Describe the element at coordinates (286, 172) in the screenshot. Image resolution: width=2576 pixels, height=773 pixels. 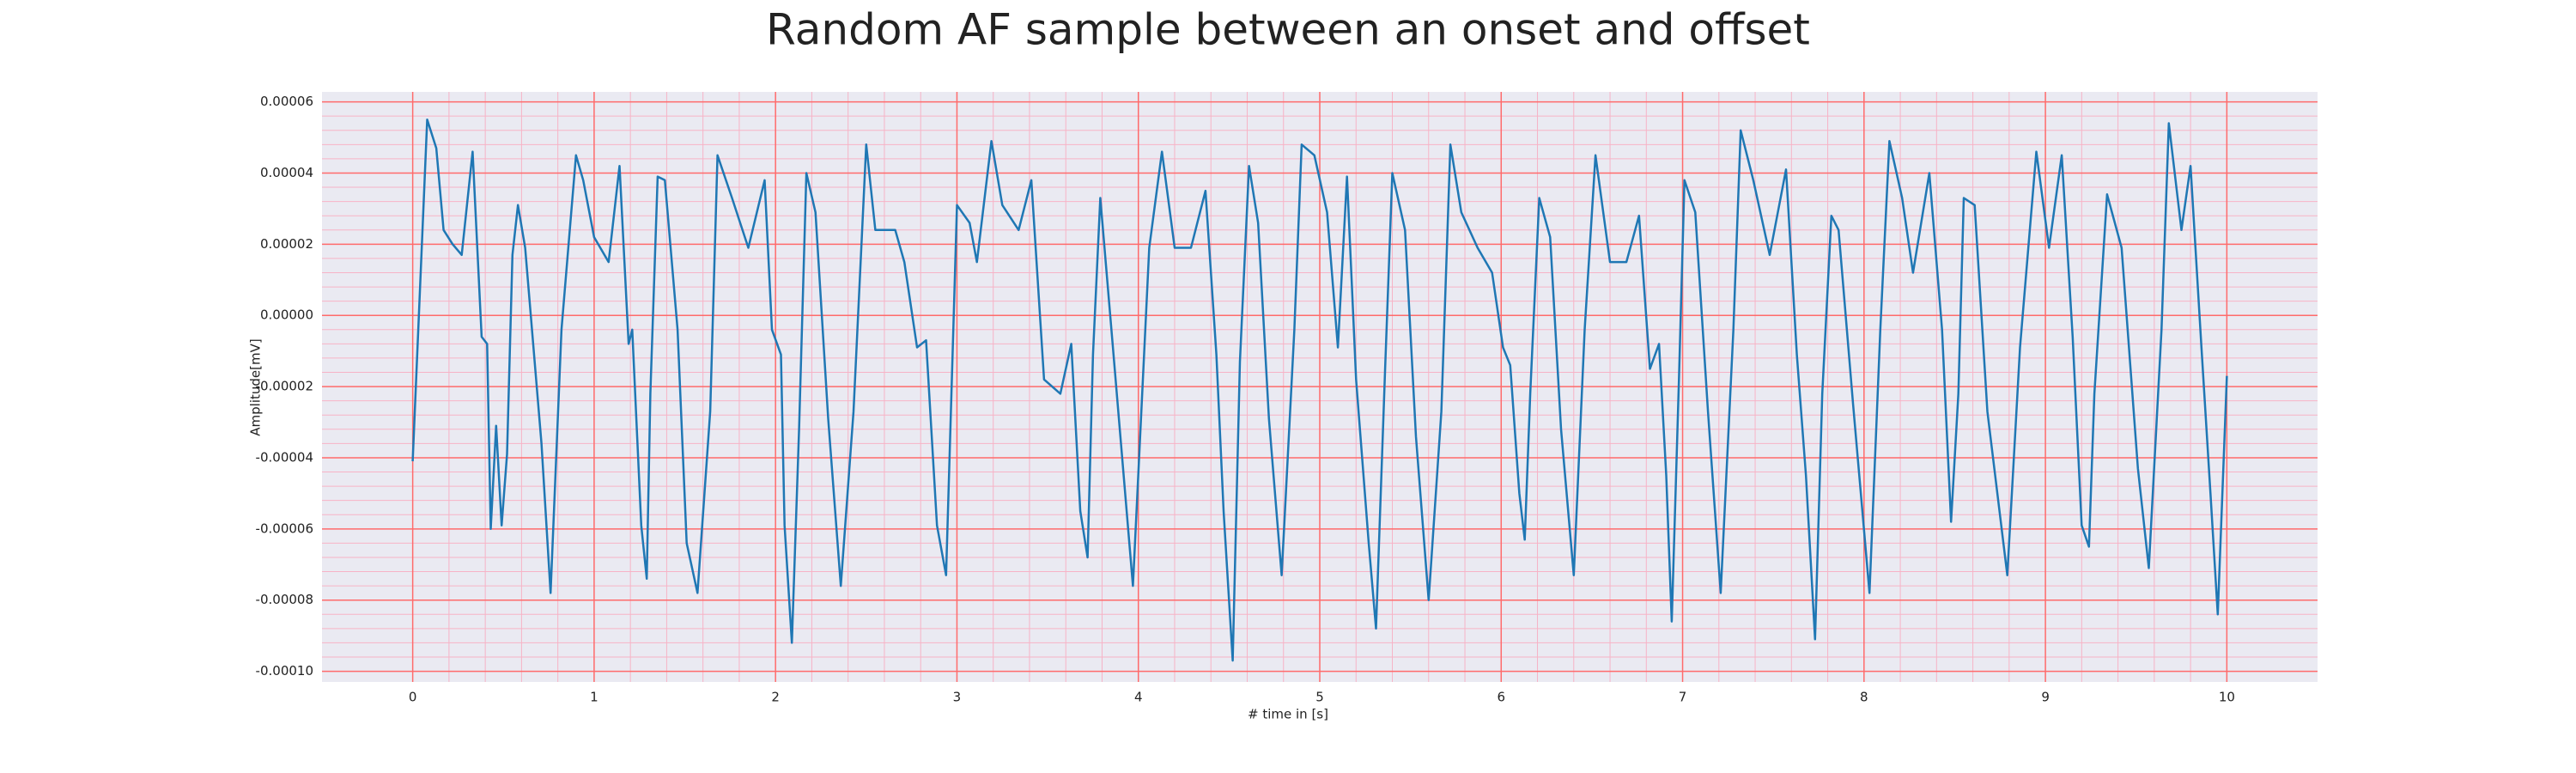
I see `y-tick-label: 0.00004` at that location.